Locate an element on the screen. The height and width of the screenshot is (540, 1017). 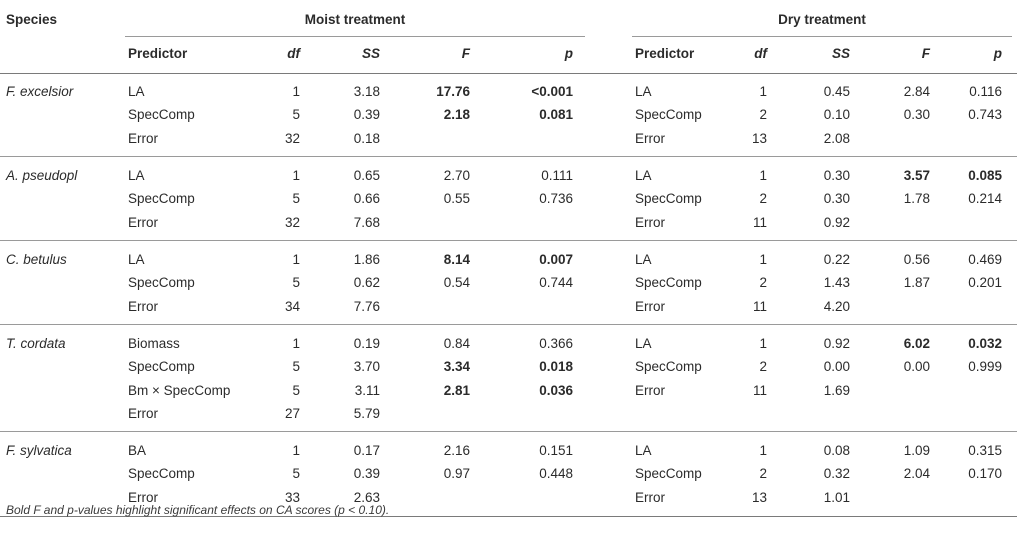
moist-df-cell: 34 is located at coordinates (292, 306).